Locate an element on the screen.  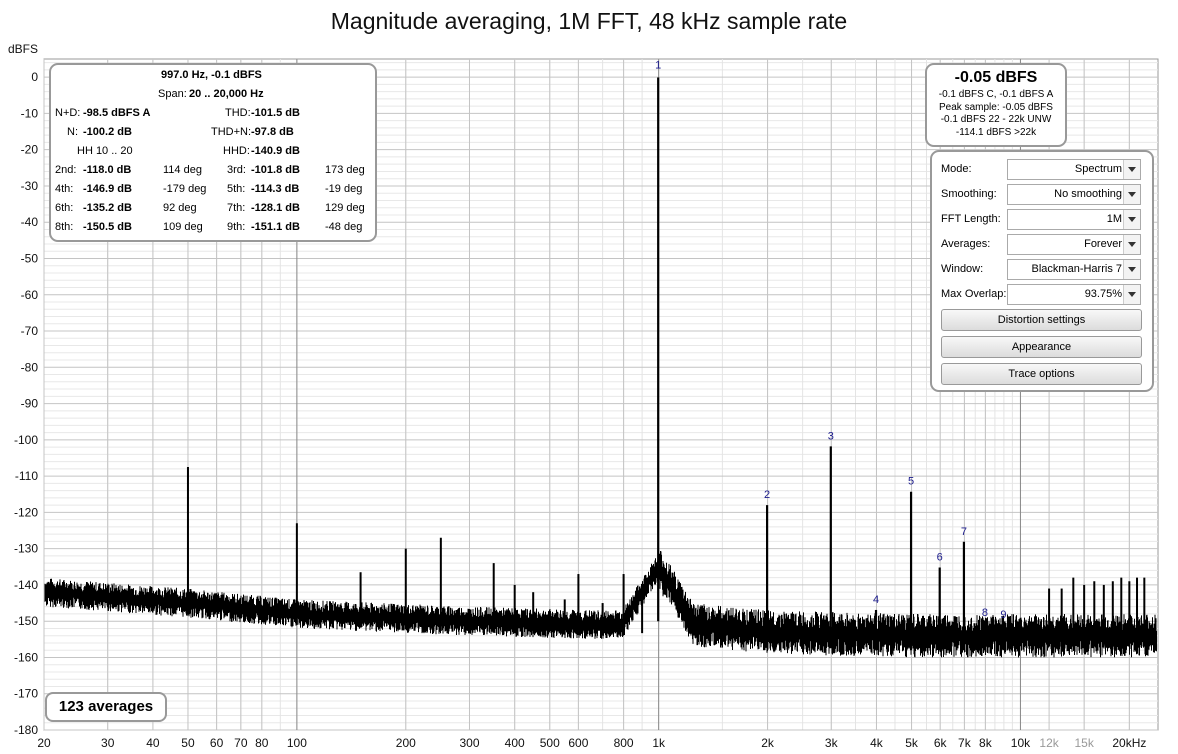
peak-line: Peak sample: -0.05 dBFS is located at coordinates (996, 107).